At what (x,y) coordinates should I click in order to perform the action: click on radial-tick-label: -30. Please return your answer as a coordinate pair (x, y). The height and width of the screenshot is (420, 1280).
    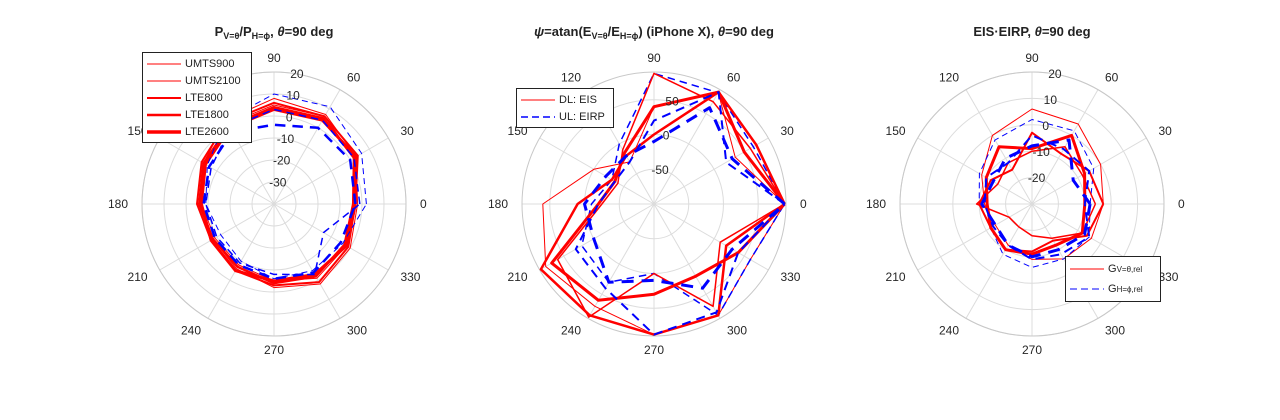
    Looking at the image, I should click on (278, 182).